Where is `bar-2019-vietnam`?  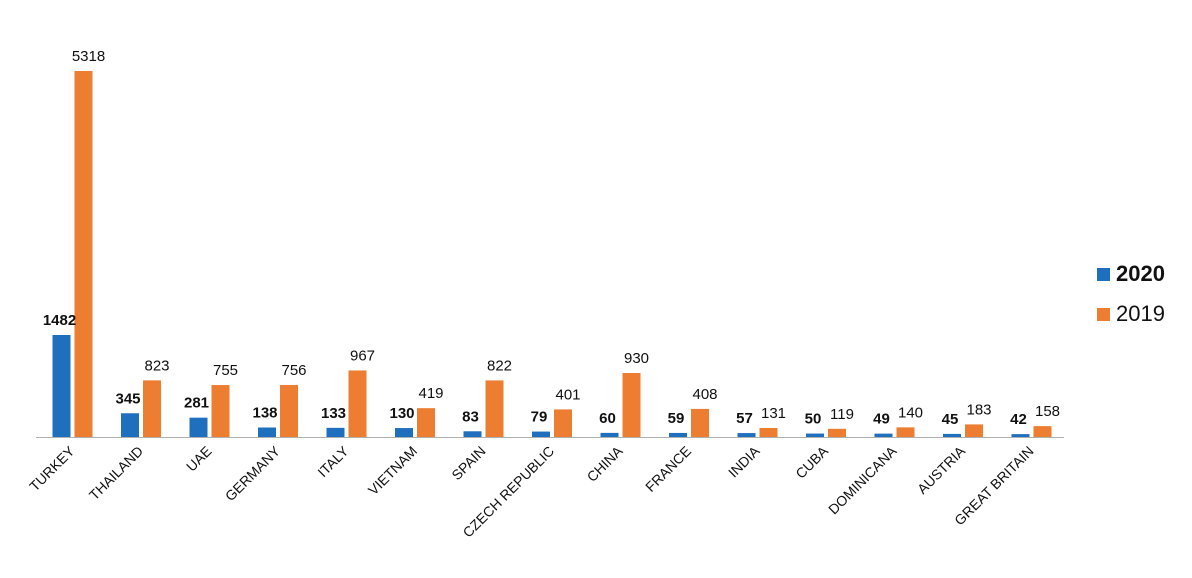 bar-2019-vietnam is located at coordinates (426, 422).